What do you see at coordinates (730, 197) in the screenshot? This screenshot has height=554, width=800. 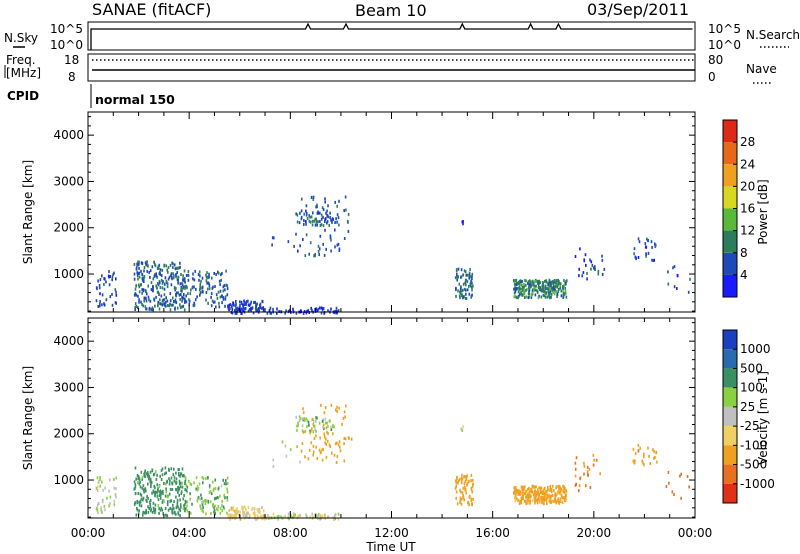 I see `power-colorbar-segment` at bounding box center [730, 197].